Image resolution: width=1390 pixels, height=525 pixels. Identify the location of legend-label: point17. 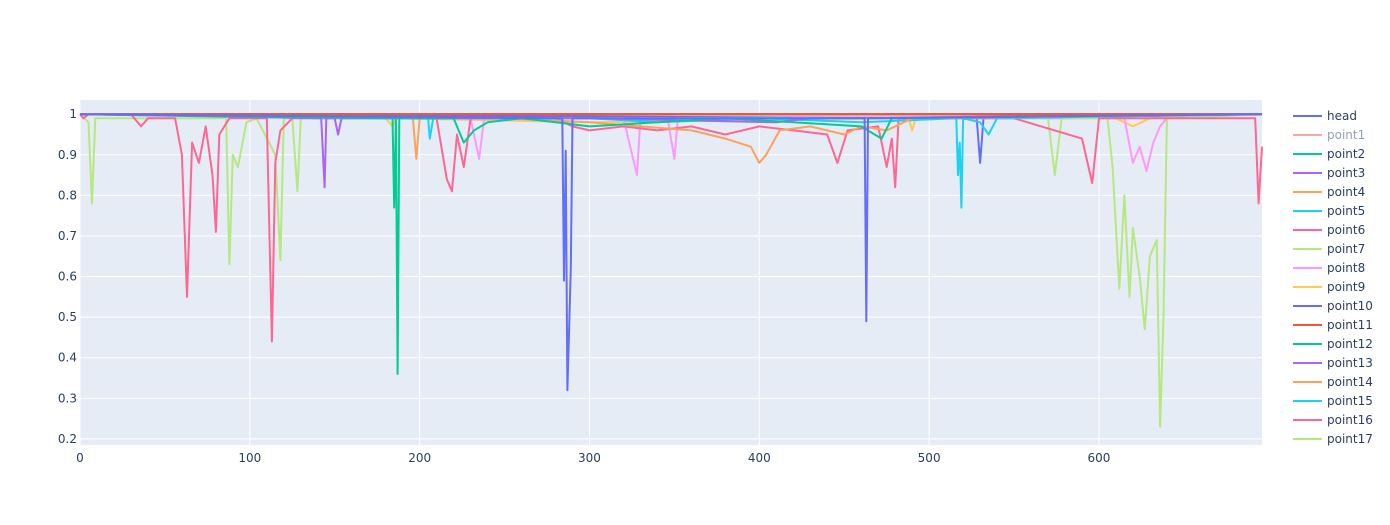
(1350, 439).